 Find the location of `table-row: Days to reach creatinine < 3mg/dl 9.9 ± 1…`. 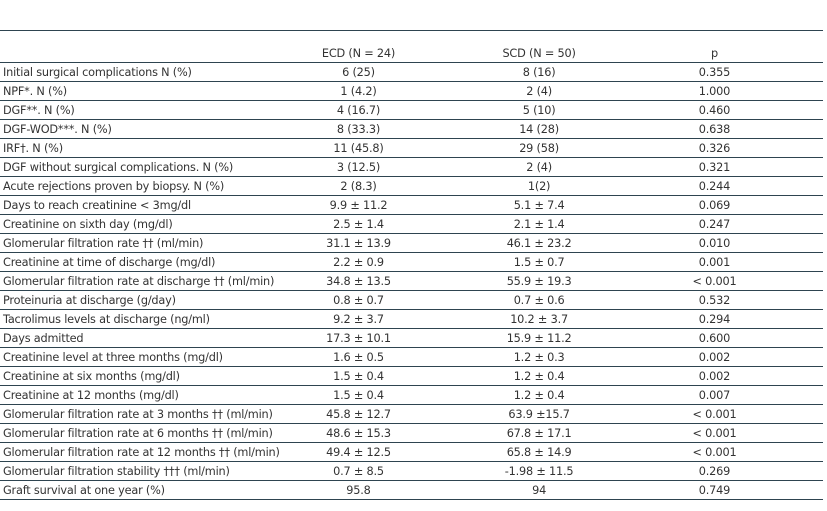

table-row: Days to reach creatinine < 3mg/dl 9.9 ± 1… is located at coordinates (411, 205).